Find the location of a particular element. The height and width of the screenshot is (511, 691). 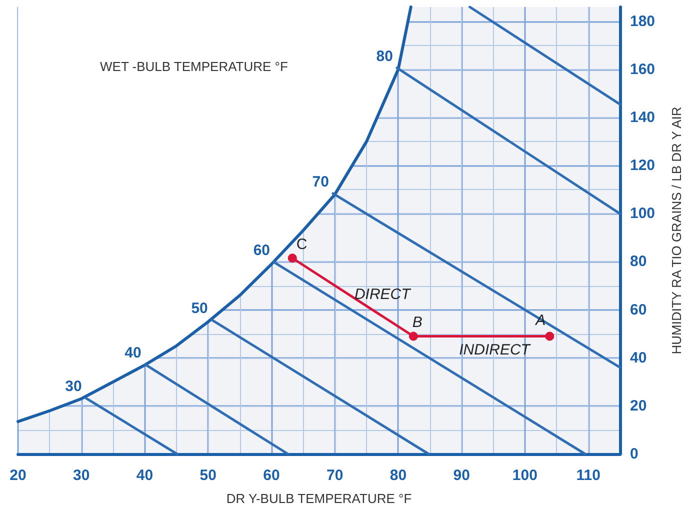

x-tick-label: 110 is located at coordinates (588, 475).